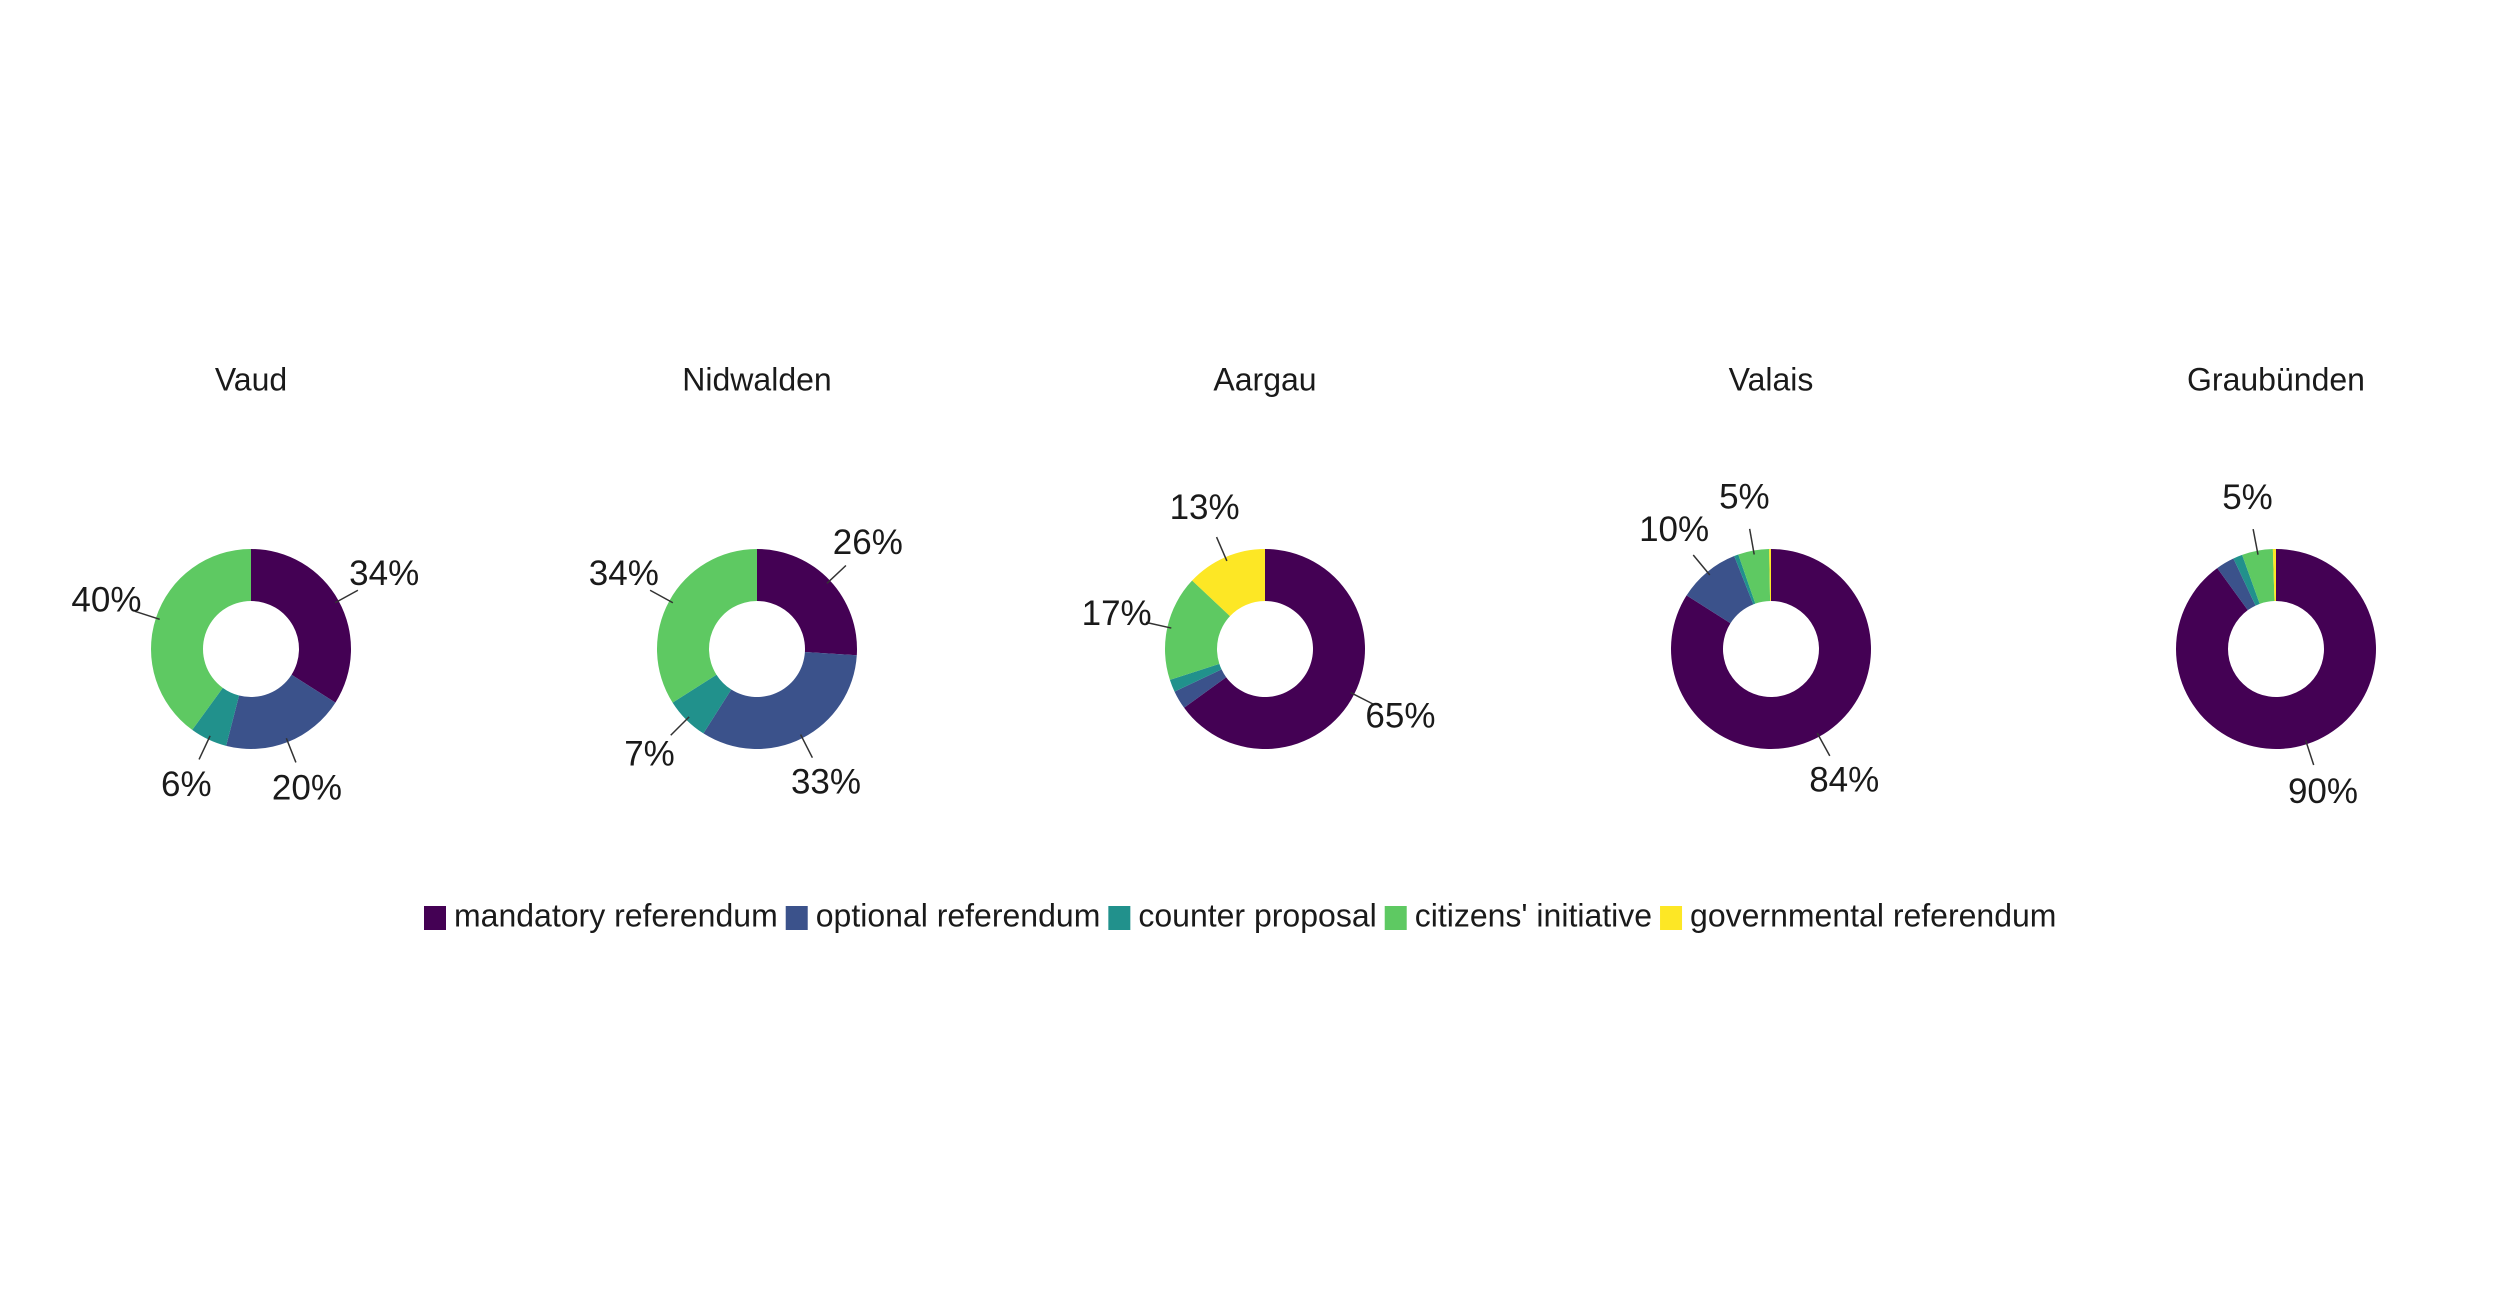  I want to click on chart-title: Vaud, so click(251, 379).